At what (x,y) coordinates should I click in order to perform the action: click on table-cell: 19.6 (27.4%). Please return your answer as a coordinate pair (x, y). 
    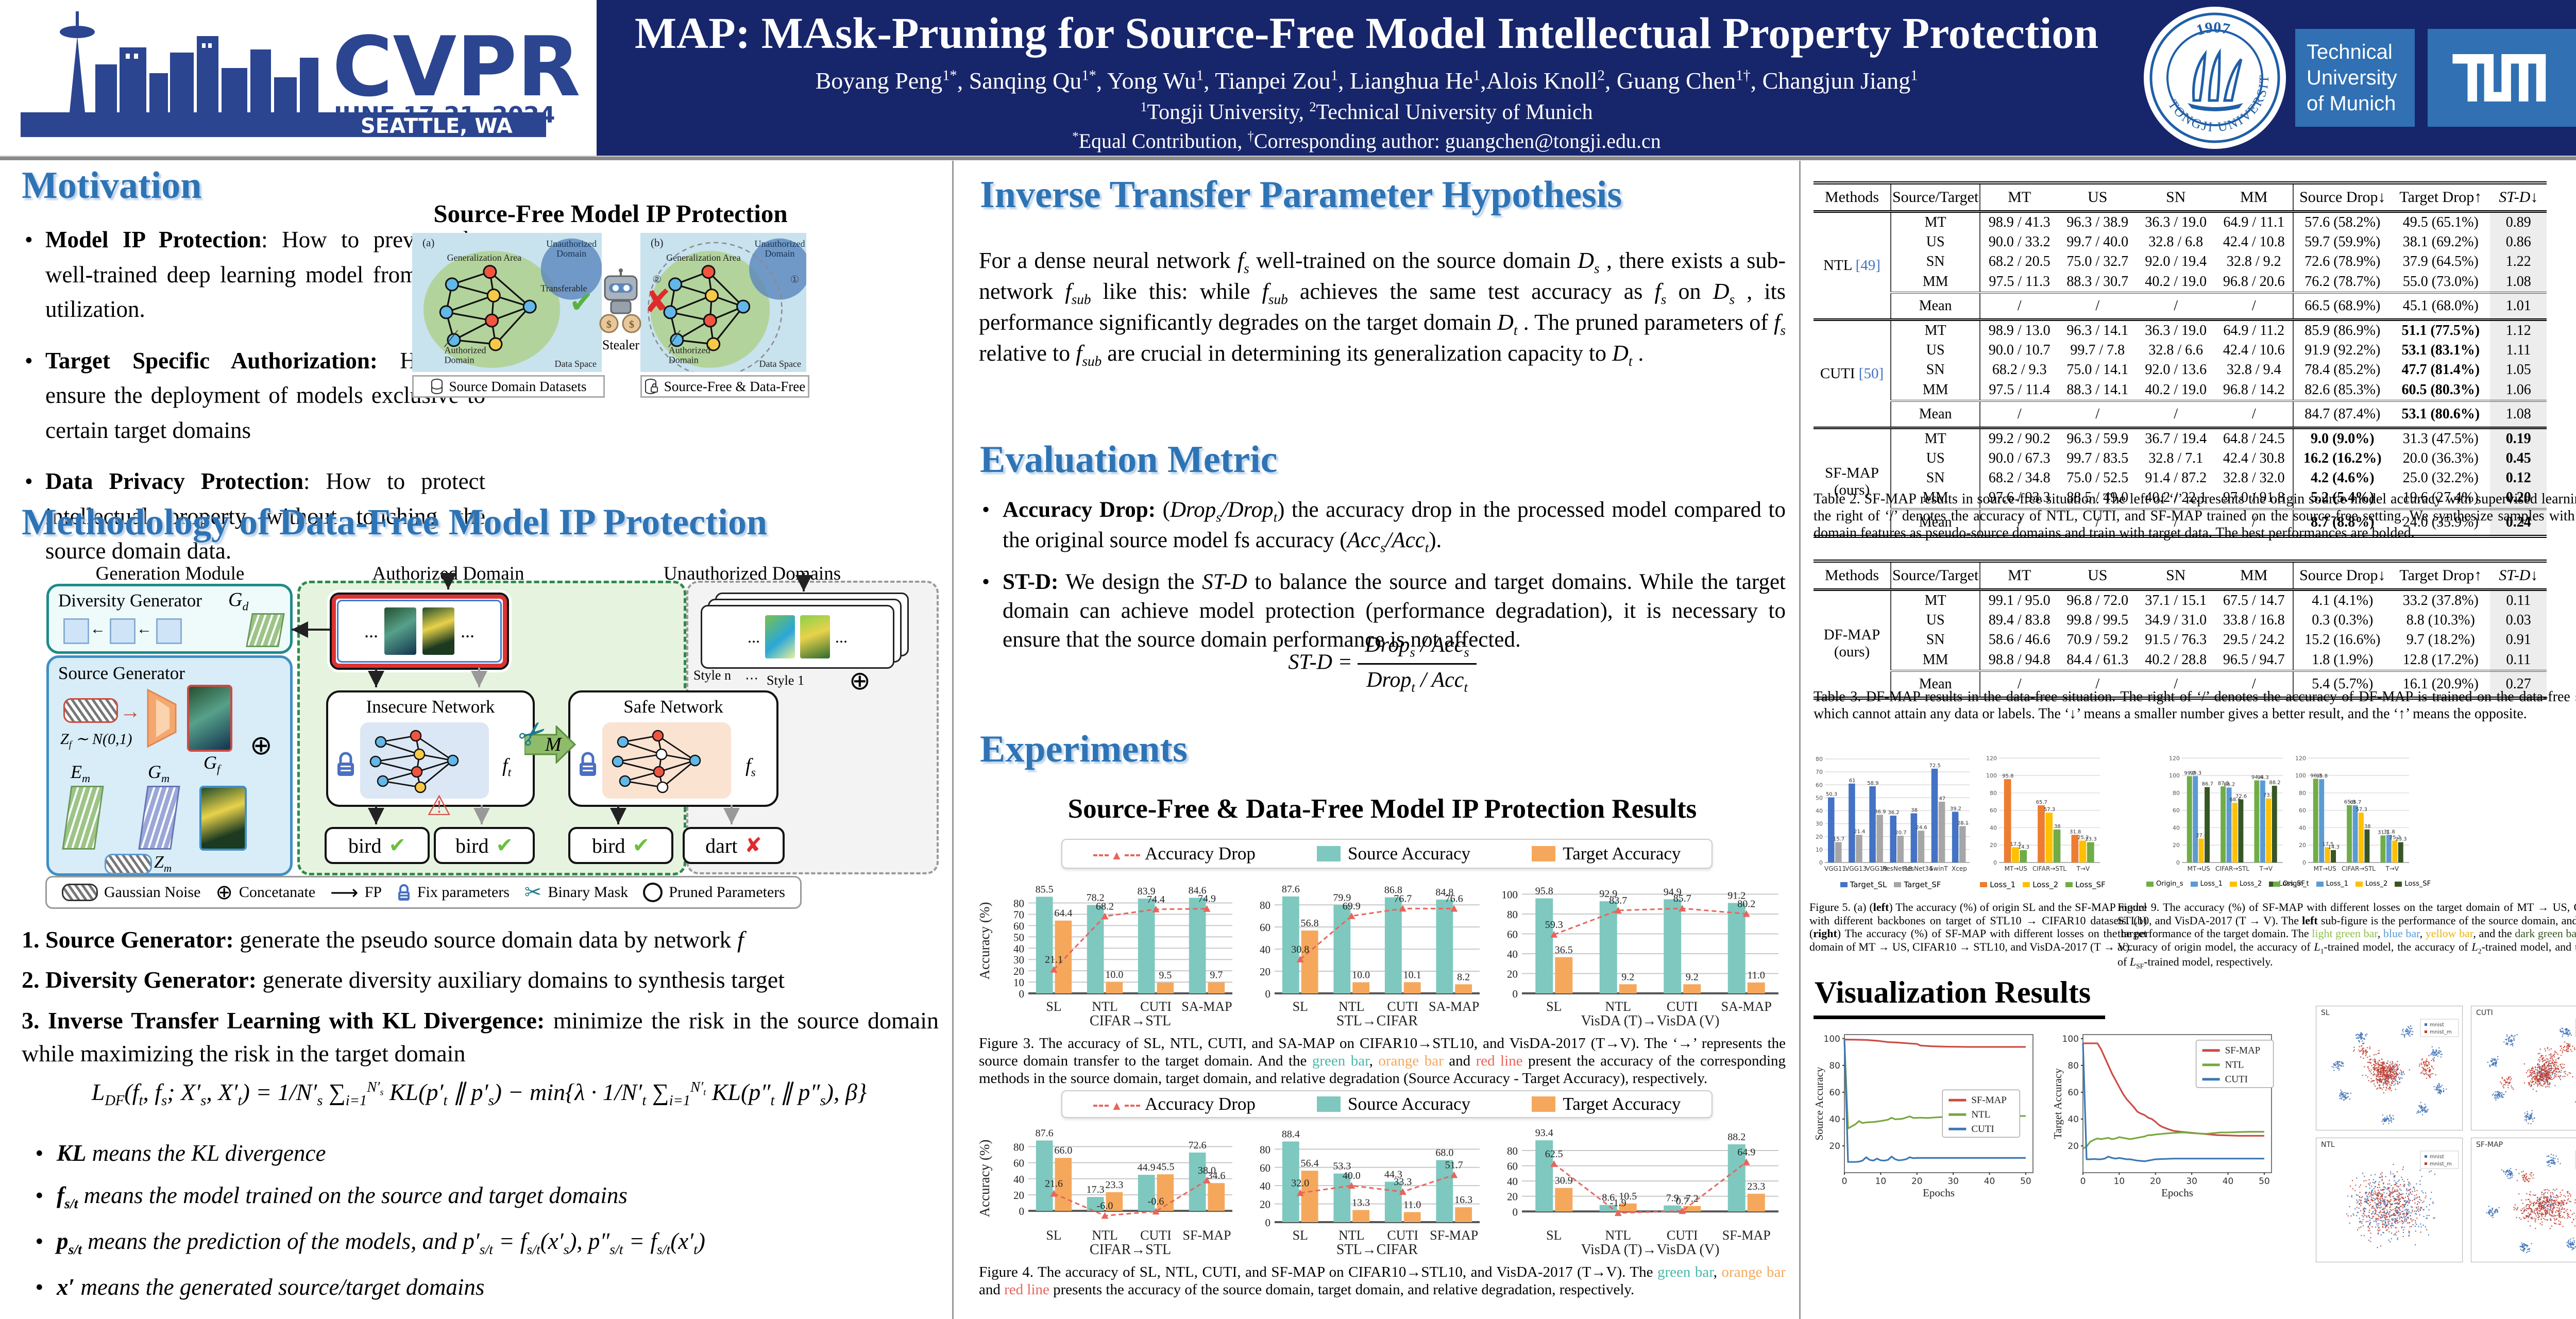
    Looking at the image, I should click on (2441, 497).